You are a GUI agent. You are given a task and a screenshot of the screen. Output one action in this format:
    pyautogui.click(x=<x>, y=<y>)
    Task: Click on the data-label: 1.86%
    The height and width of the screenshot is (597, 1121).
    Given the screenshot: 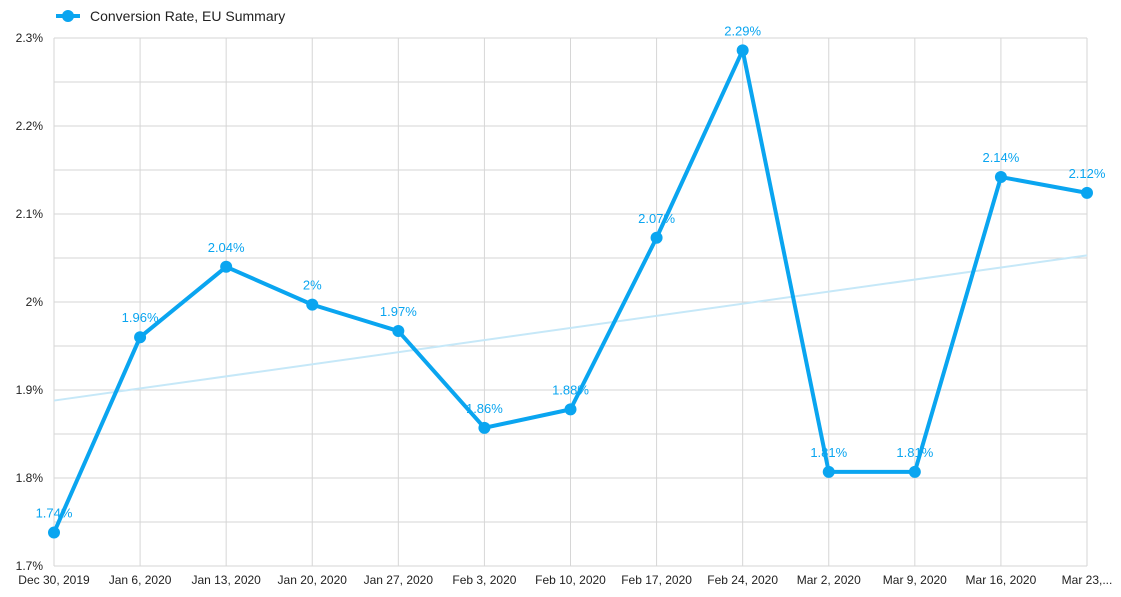 What is the action you would take?
    pyautogui.click(x=484, y=408)
    